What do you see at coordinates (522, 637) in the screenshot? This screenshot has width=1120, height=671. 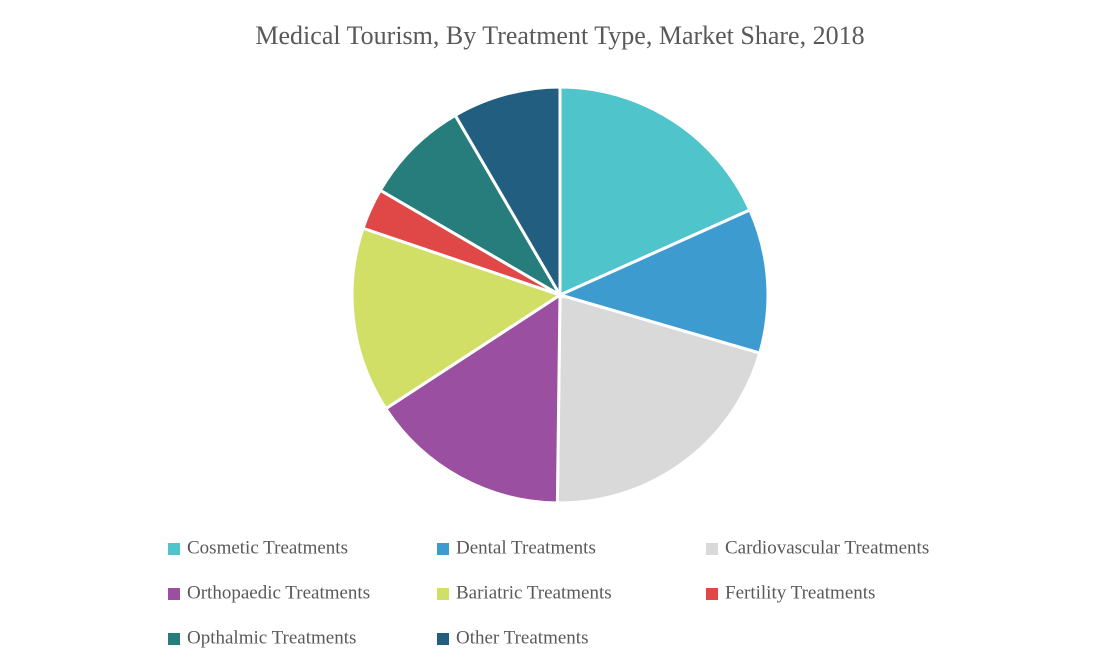 I see `legend-label: Other Treatments` at bounding box center [522, 637].